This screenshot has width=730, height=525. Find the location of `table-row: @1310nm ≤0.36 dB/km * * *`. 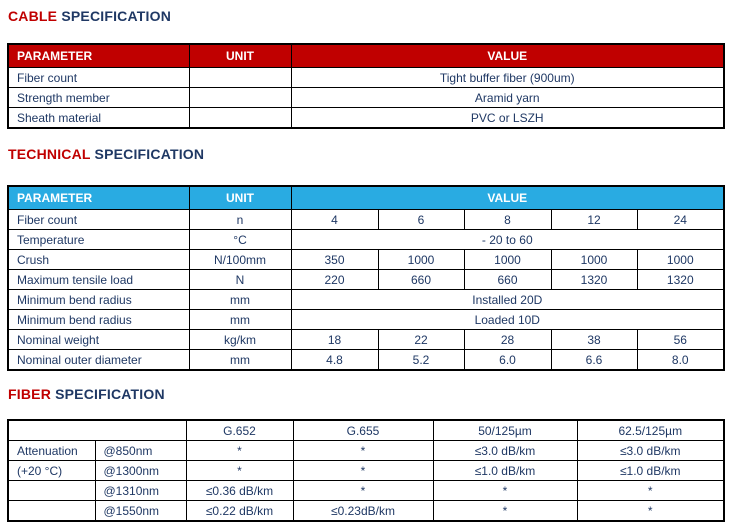

table-row: @1310nm ≤0.36 dB/km * * * is located at coordinates (366, 490).